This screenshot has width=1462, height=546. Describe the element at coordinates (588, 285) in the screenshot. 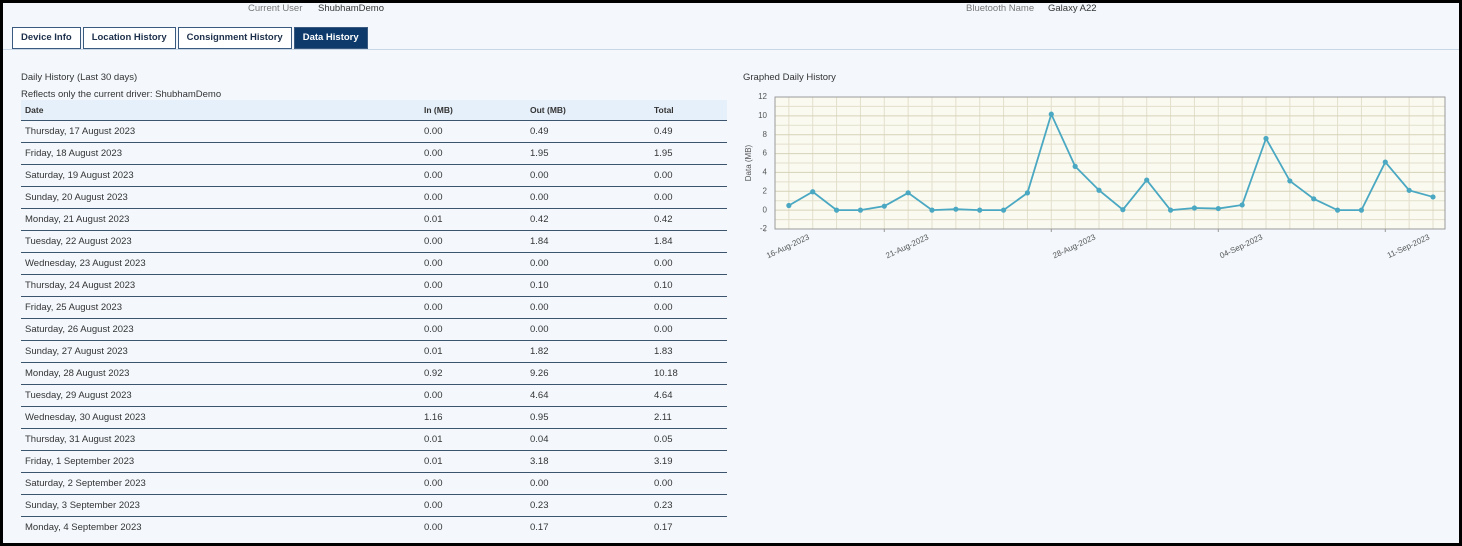

I see `table-cell: 0.10` at that location.